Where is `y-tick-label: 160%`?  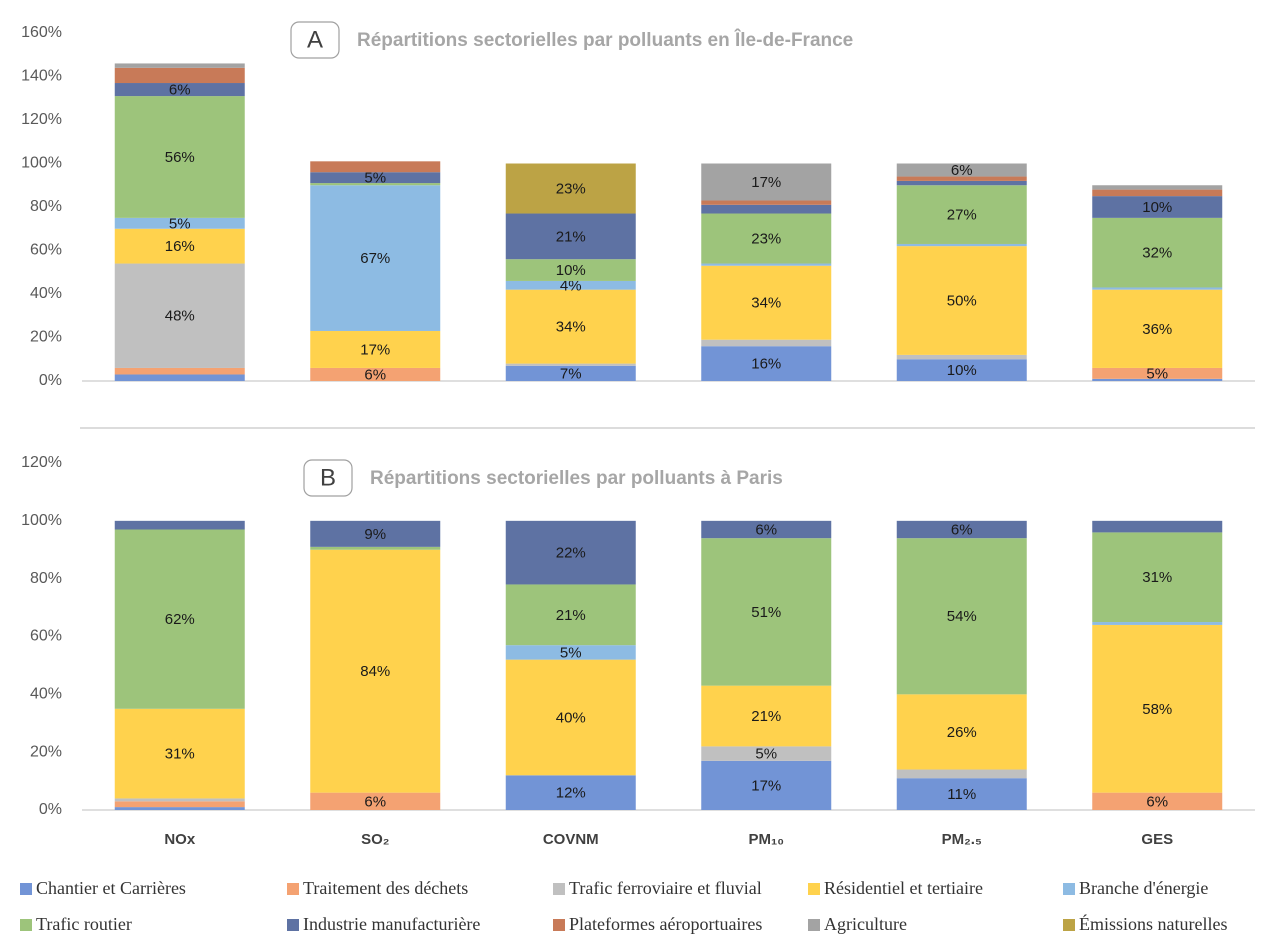
y-tick-label: 160% is located at coordinates (41, 32).